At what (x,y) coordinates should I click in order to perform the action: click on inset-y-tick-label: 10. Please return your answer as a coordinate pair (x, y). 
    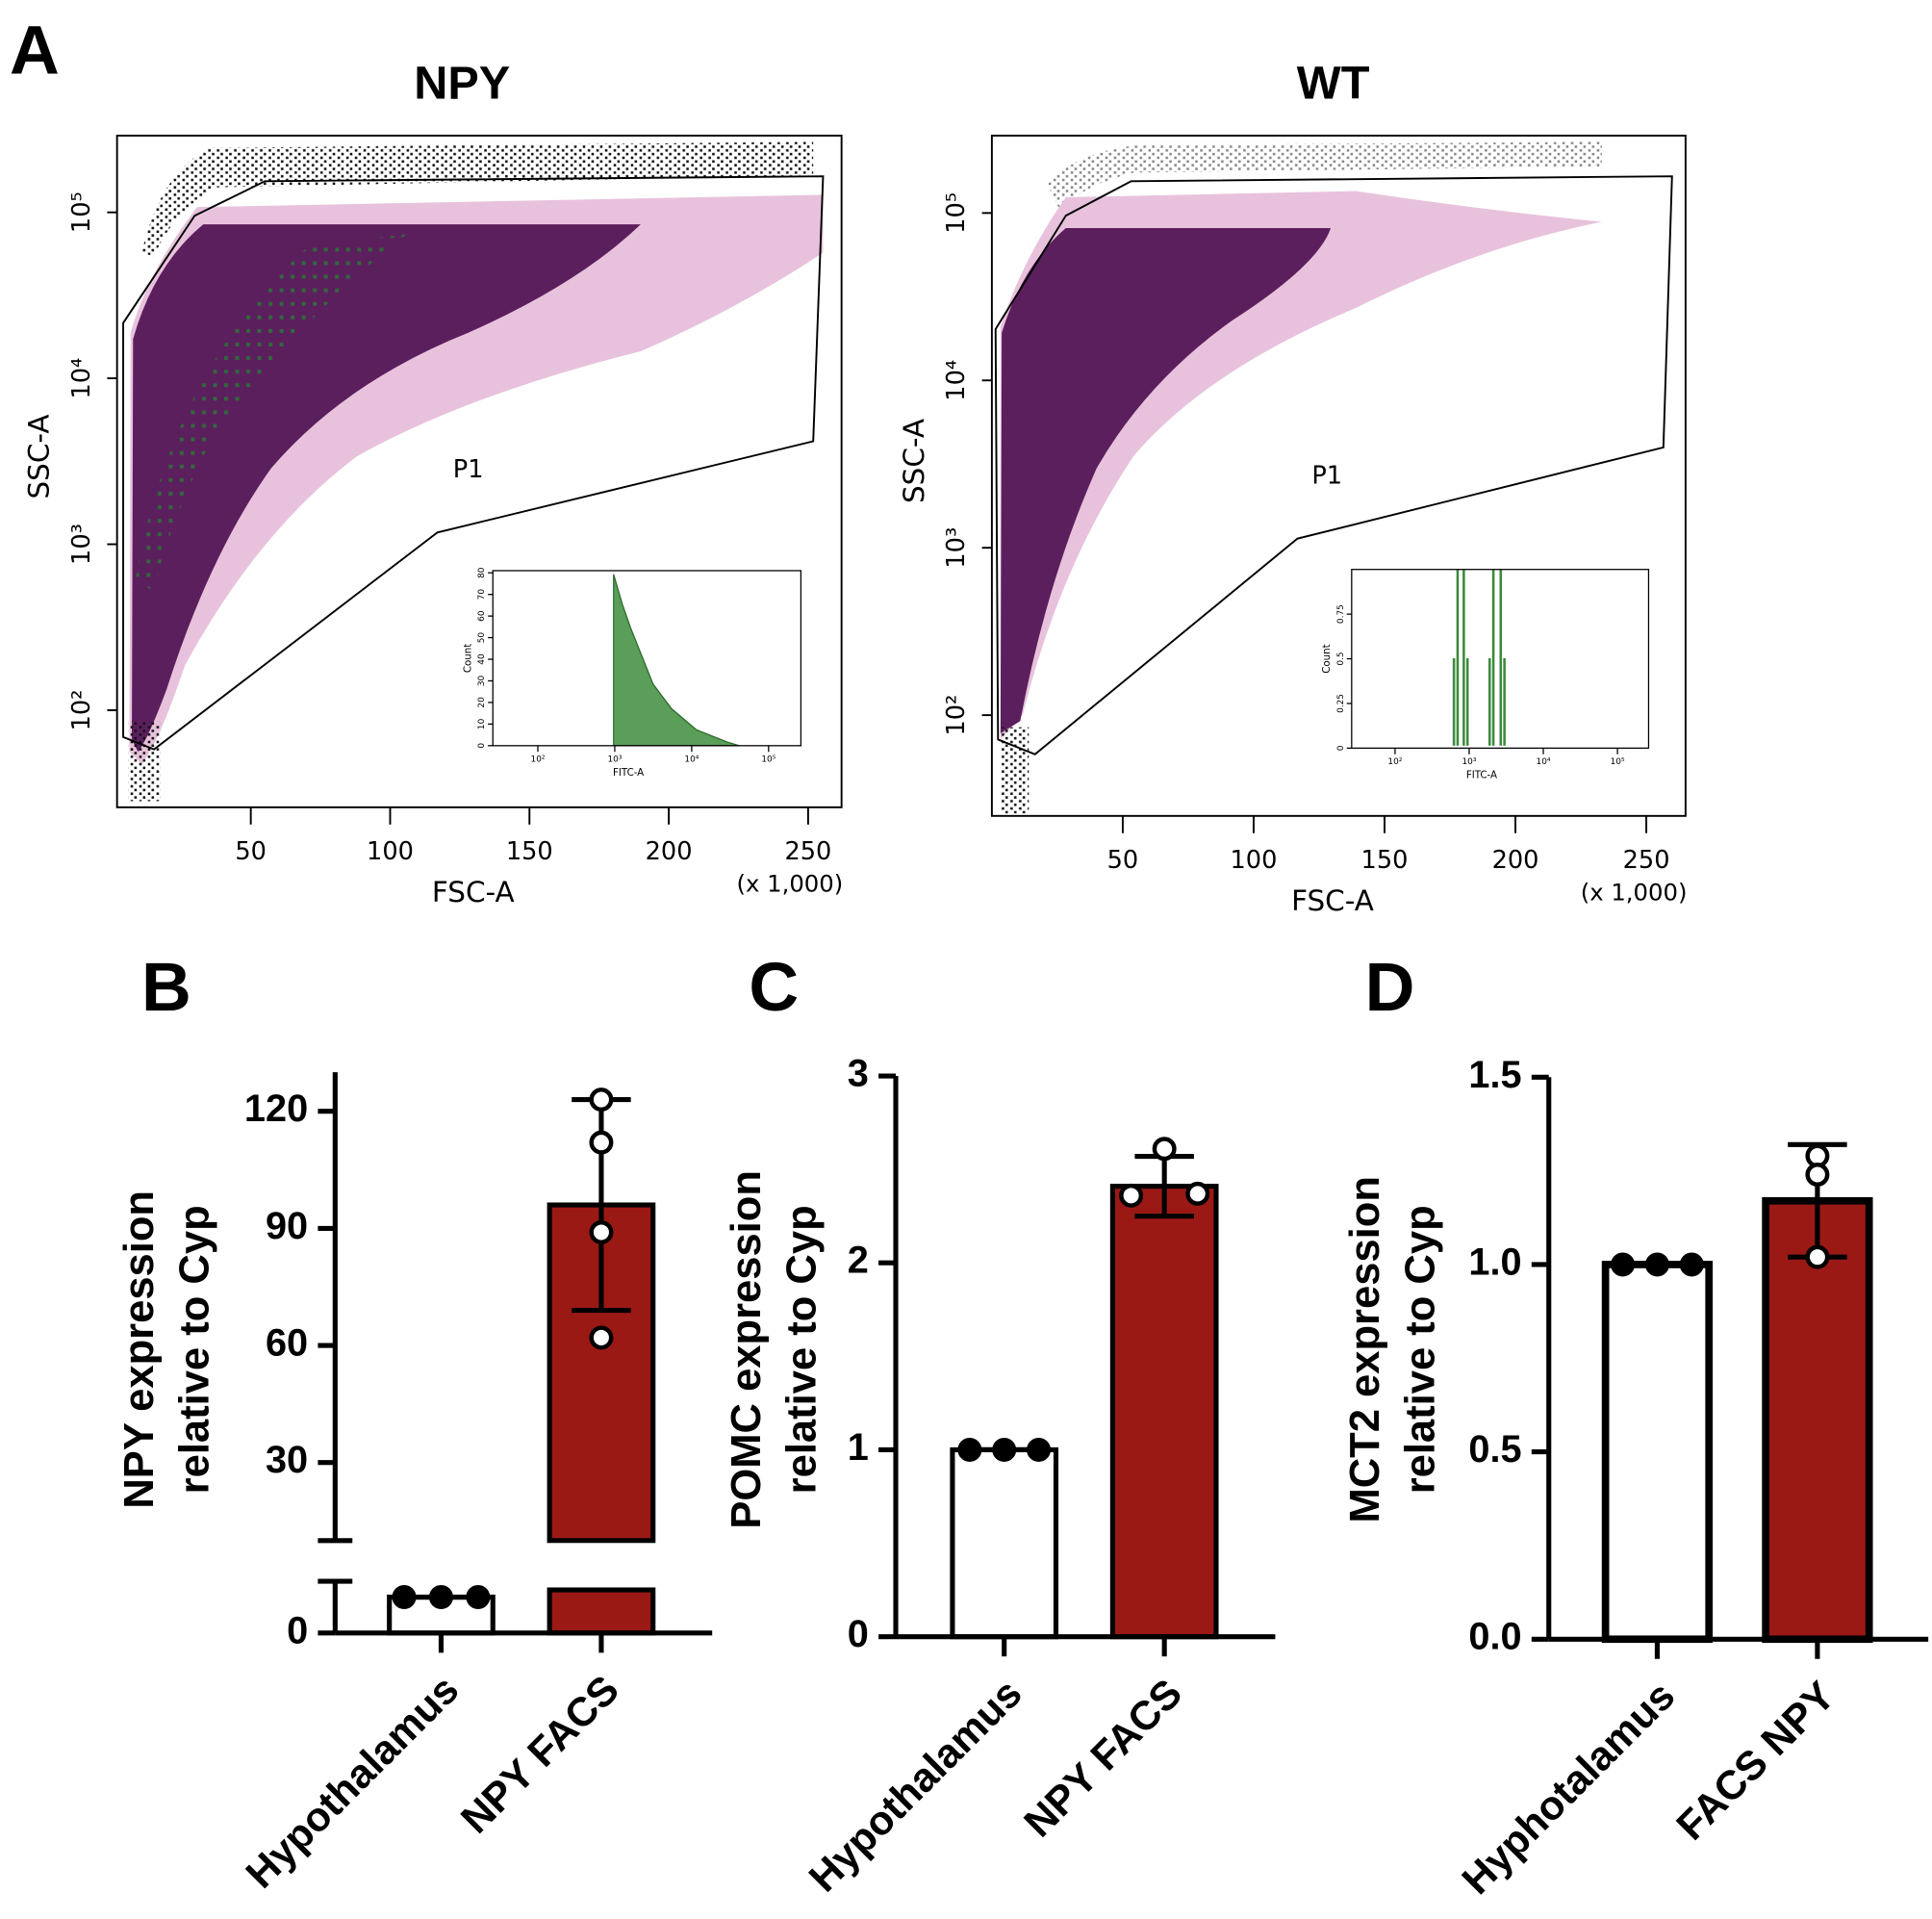
    Looking at the image, I should click on (482, 723).